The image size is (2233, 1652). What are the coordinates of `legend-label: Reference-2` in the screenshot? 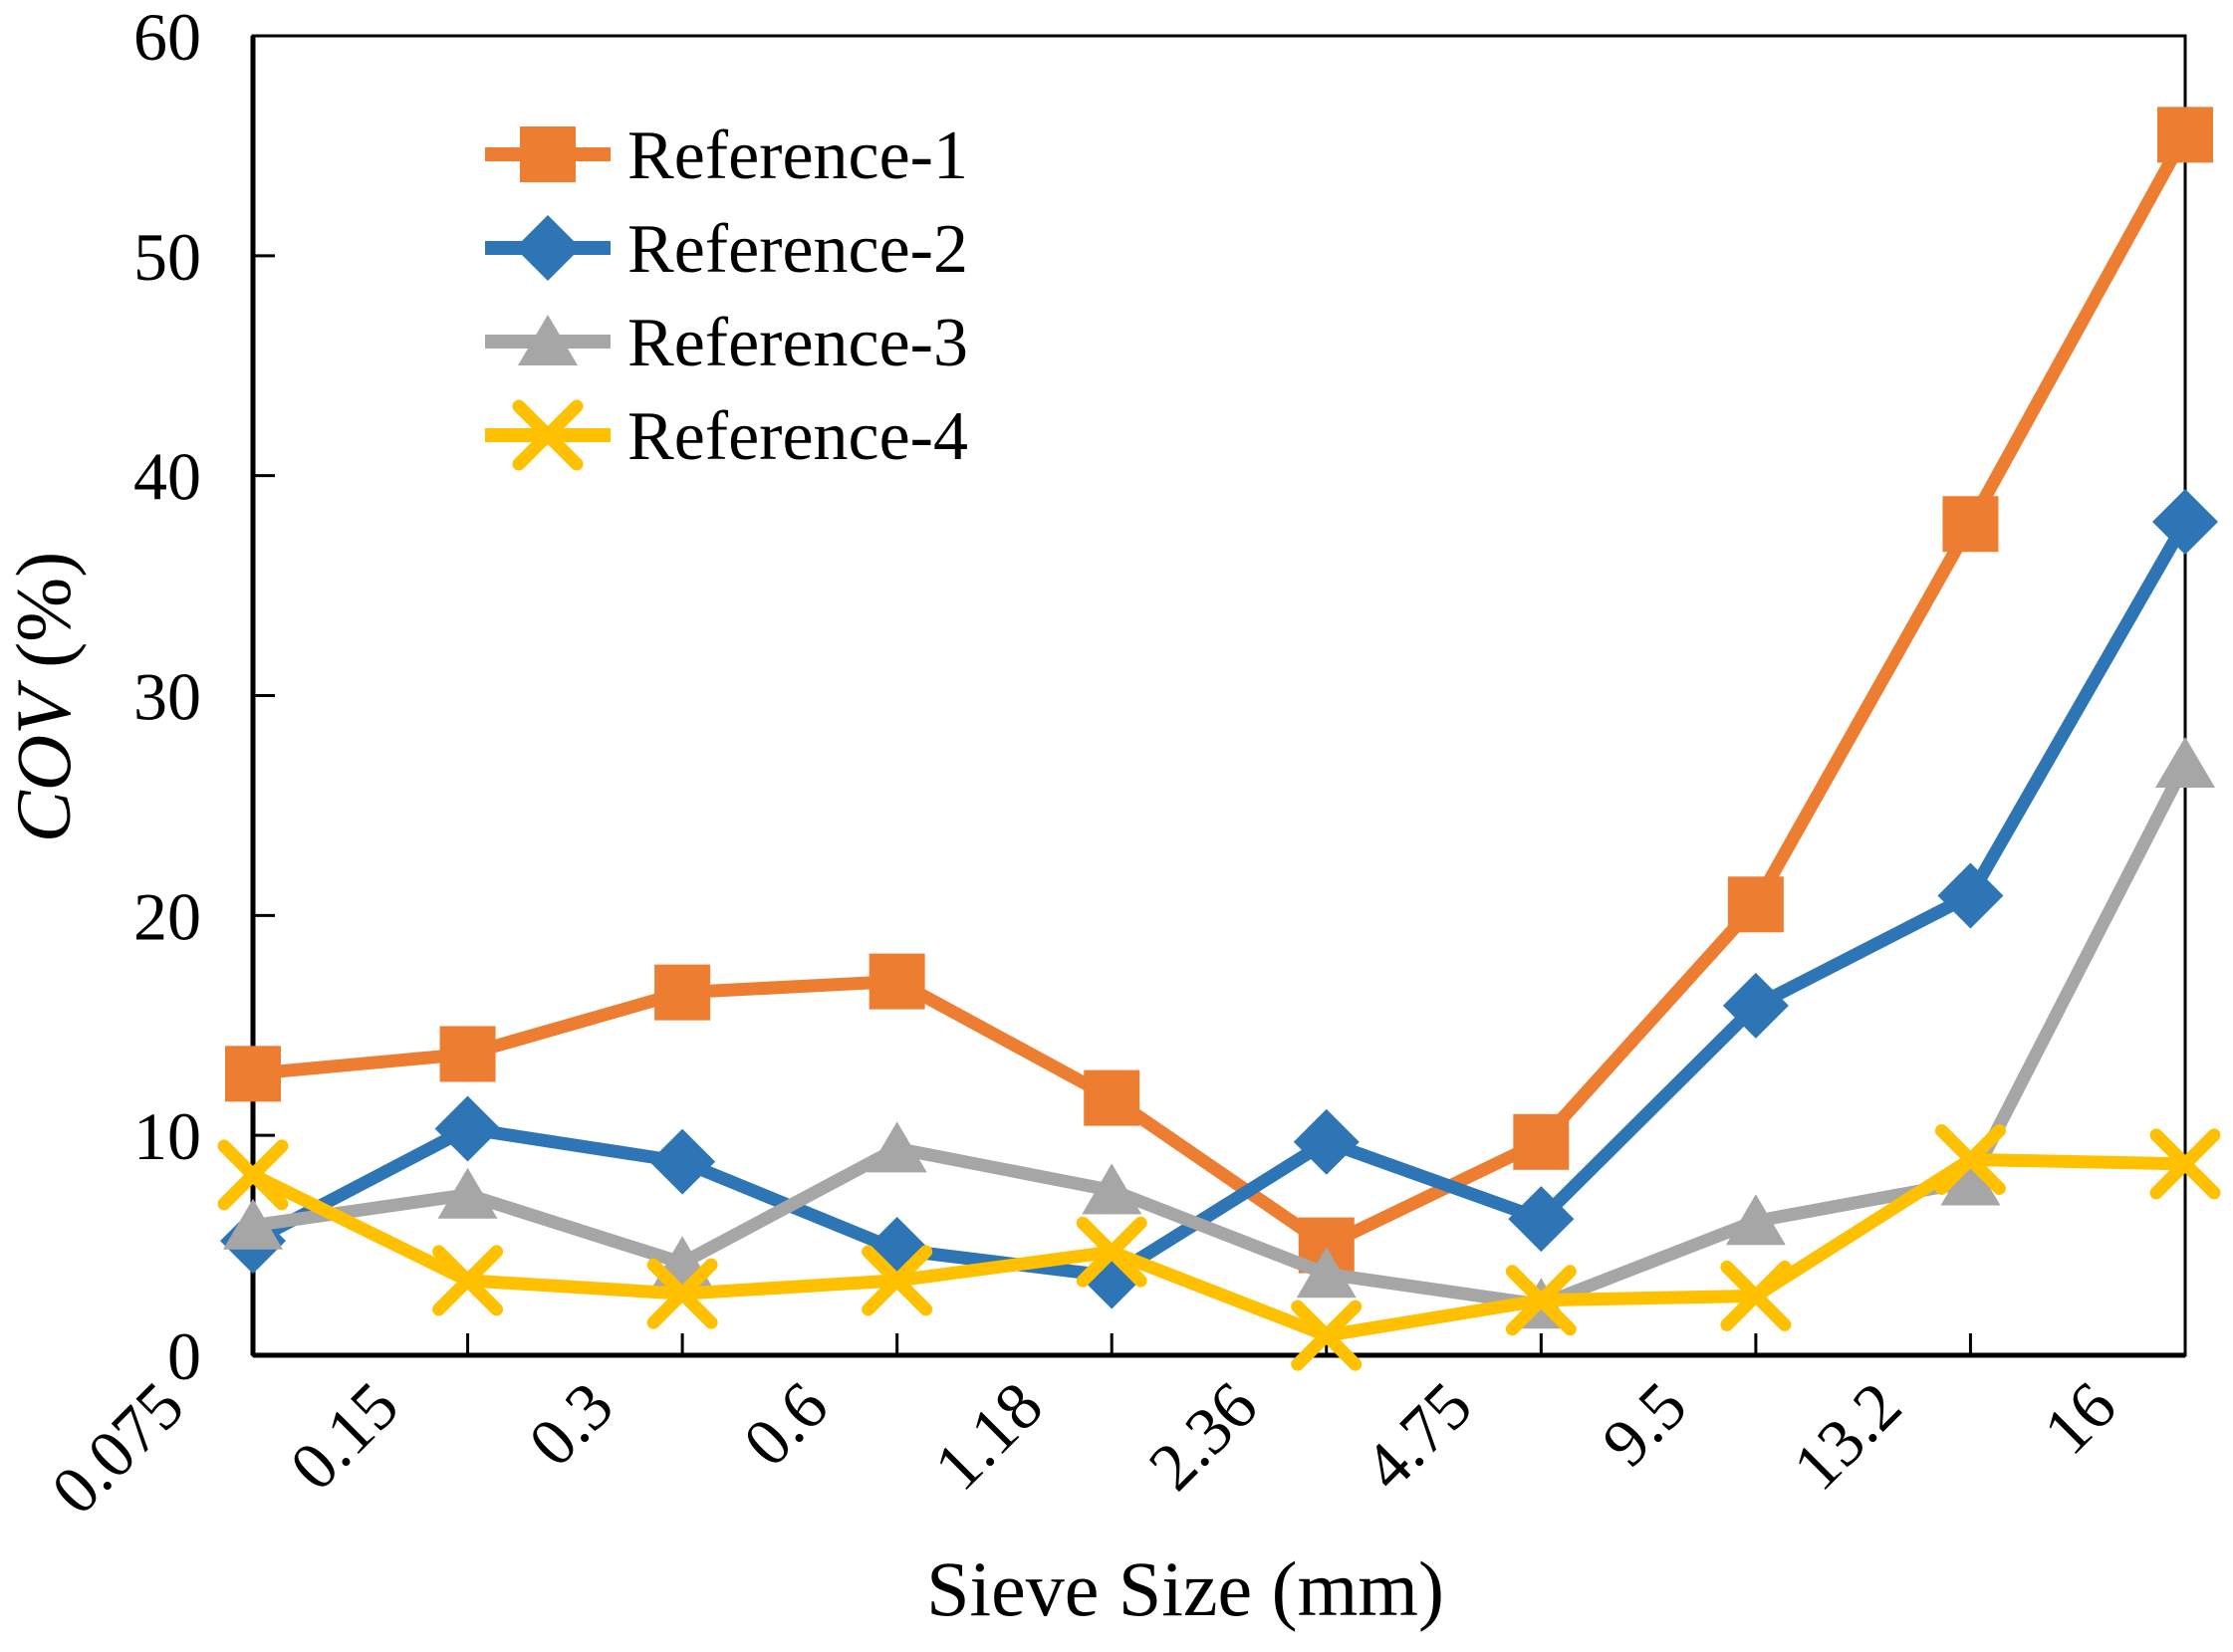 It's located at (797, 249).